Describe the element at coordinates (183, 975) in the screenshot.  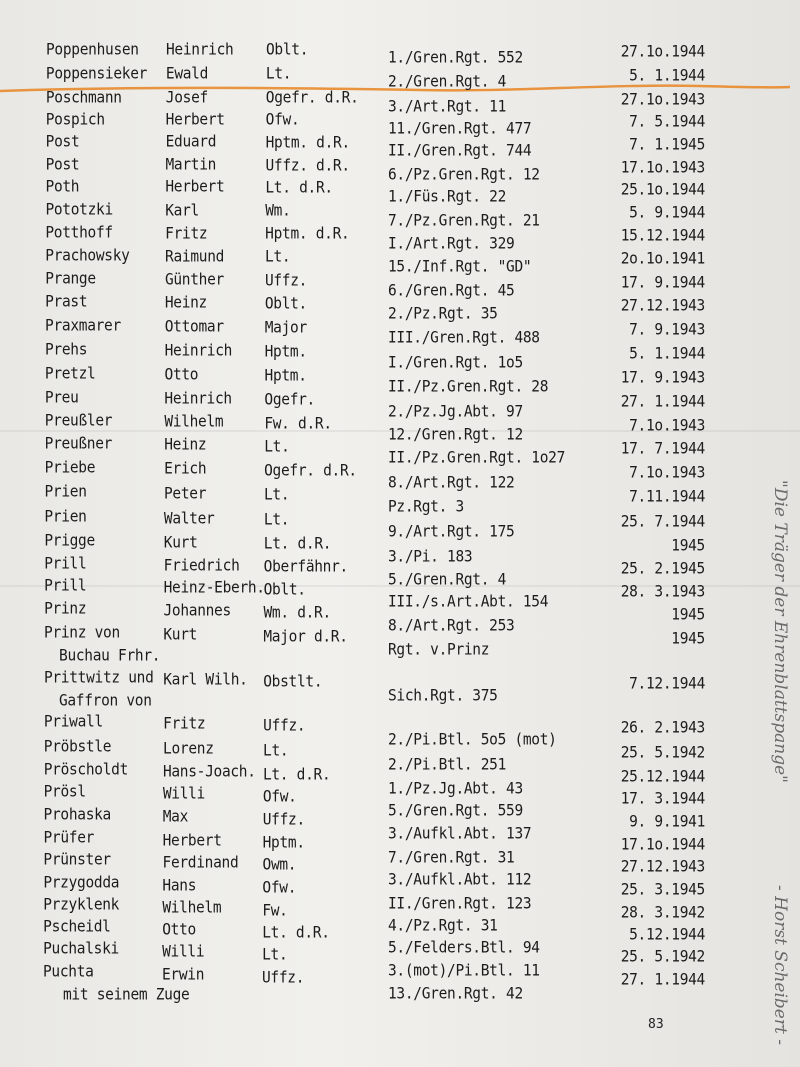
I see `first-name: Erwin` at that location.